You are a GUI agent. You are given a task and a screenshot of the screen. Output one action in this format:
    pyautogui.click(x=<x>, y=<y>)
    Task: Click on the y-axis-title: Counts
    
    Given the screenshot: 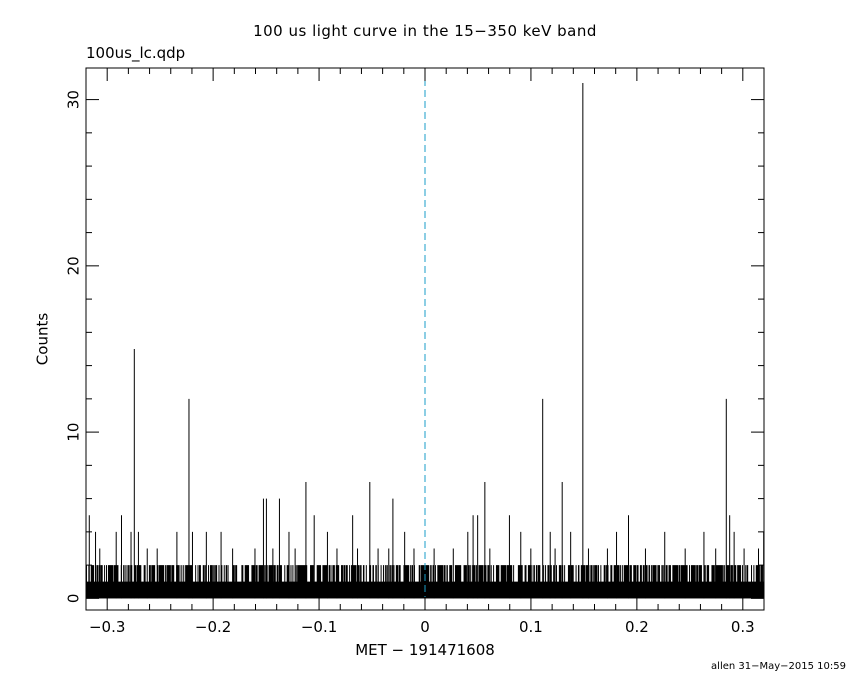 What is the action you would take?
    pyautogui.click(x=43, y=339)
    